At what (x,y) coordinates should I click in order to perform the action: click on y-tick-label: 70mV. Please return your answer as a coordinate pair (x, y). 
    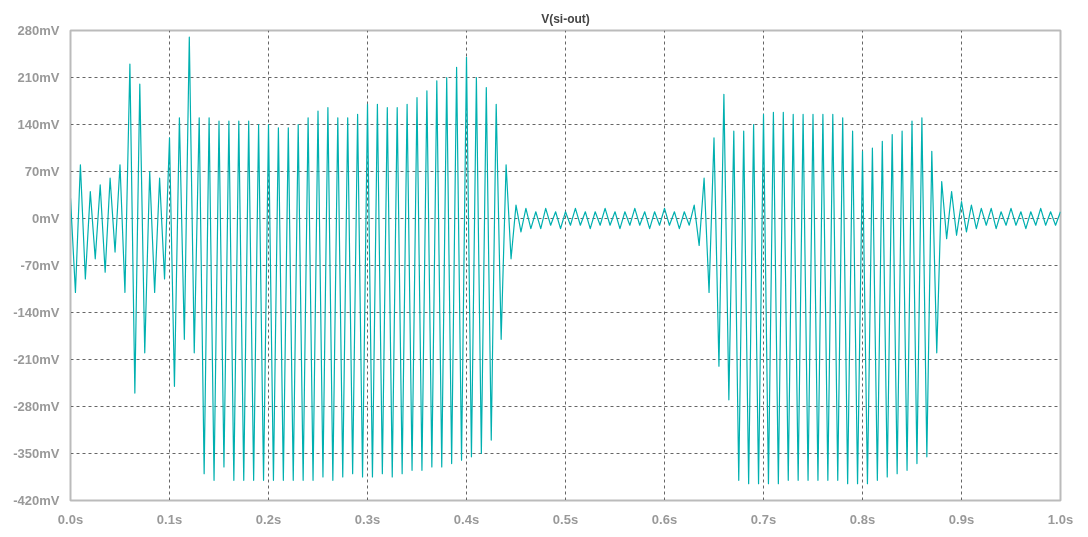
    Looking at the image, I should click on (42, 171).